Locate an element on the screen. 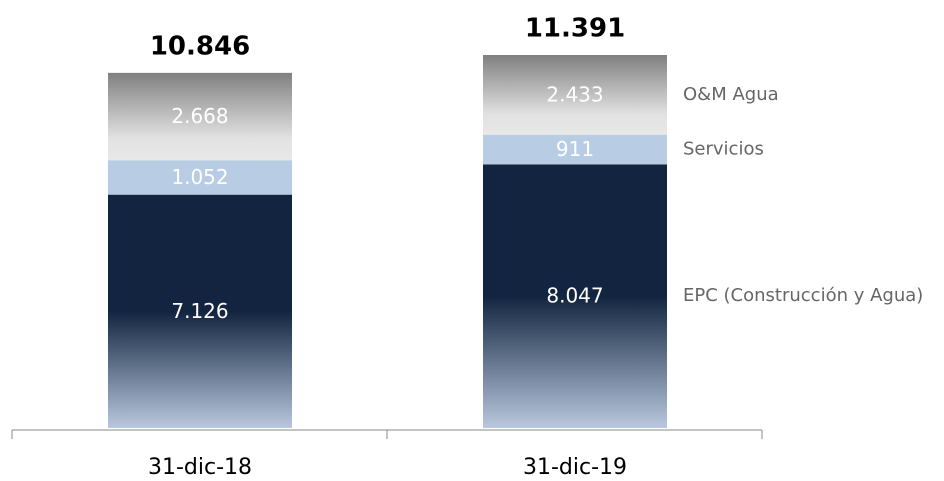 This screenshot has height=481, width=944. data-label: 8.047 is located at coordinates (574, 296).